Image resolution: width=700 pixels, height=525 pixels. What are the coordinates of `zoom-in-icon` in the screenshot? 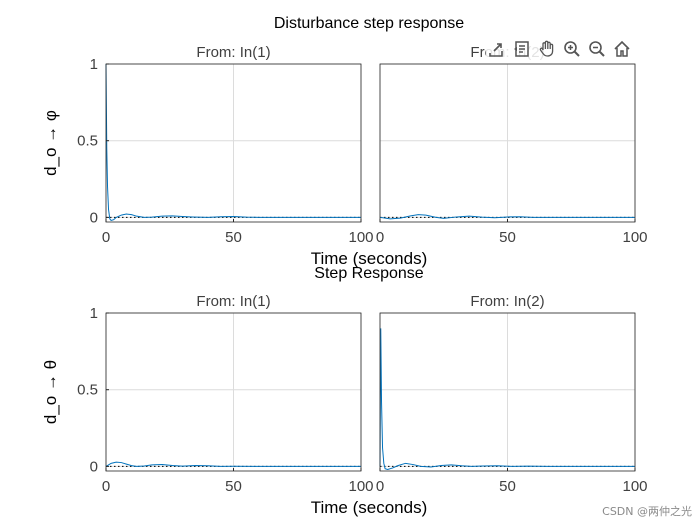 It's located at (572, 49).